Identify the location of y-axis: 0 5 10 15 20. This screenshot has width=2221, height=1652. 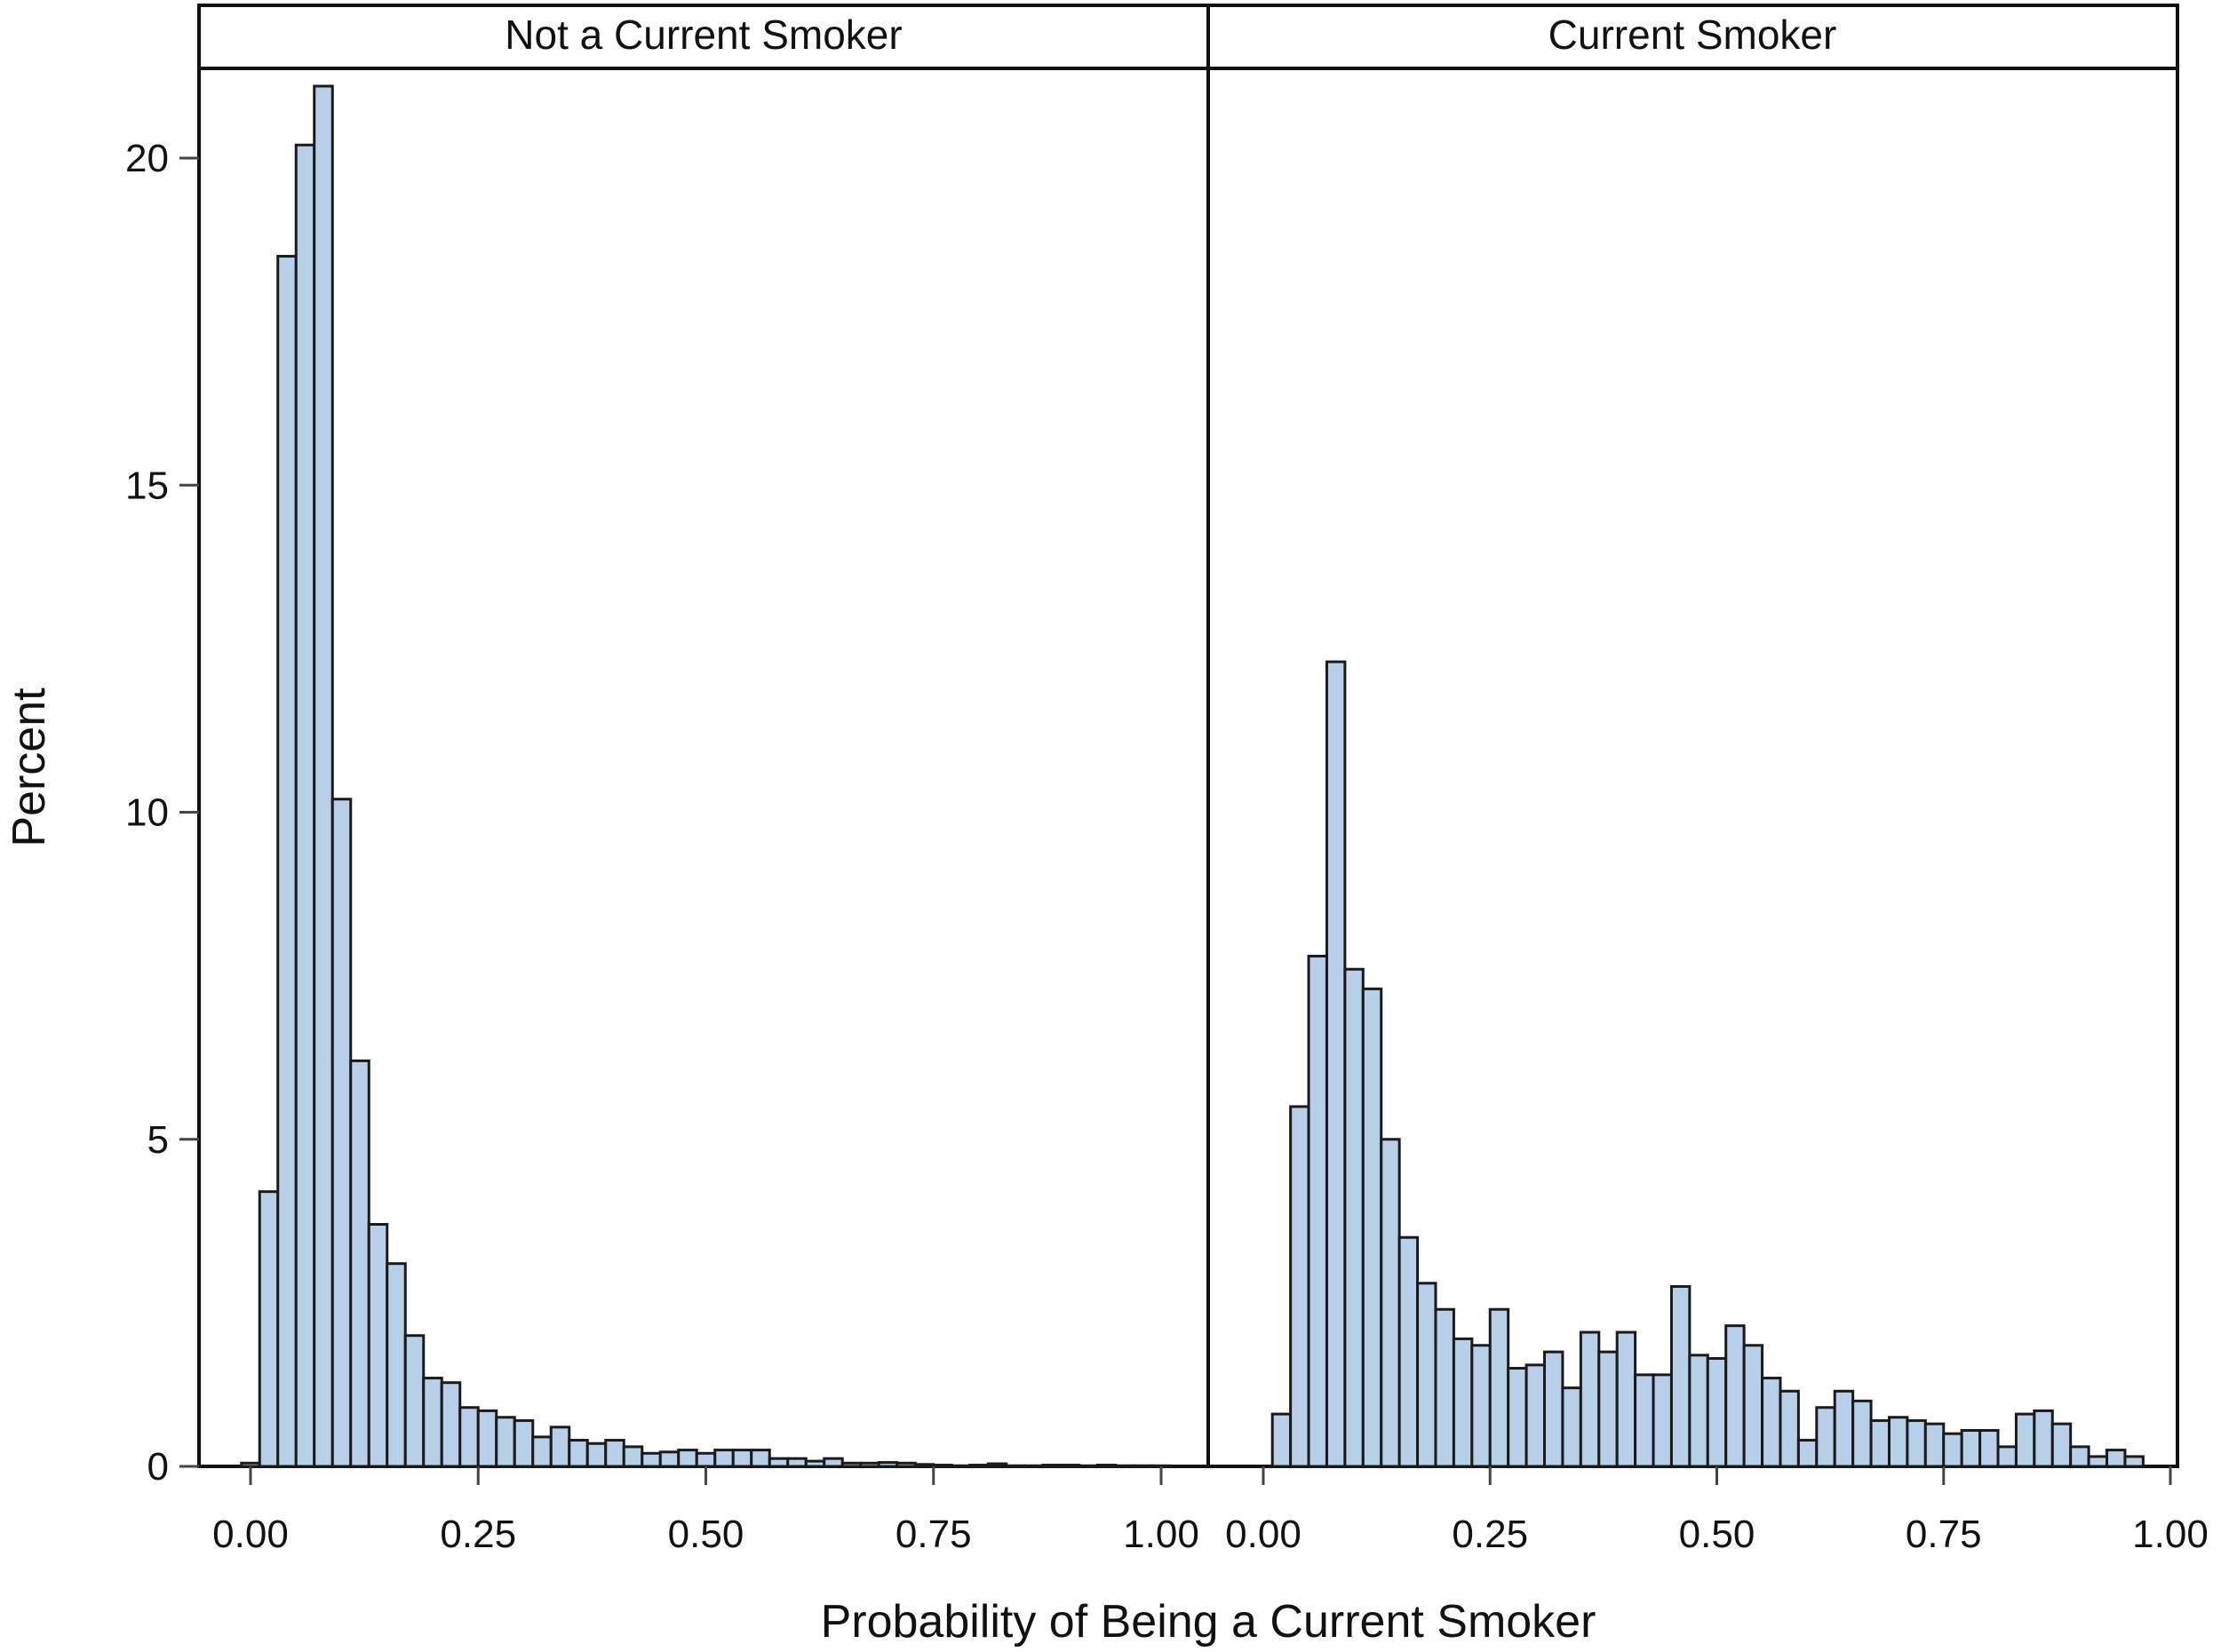
(162, 813).